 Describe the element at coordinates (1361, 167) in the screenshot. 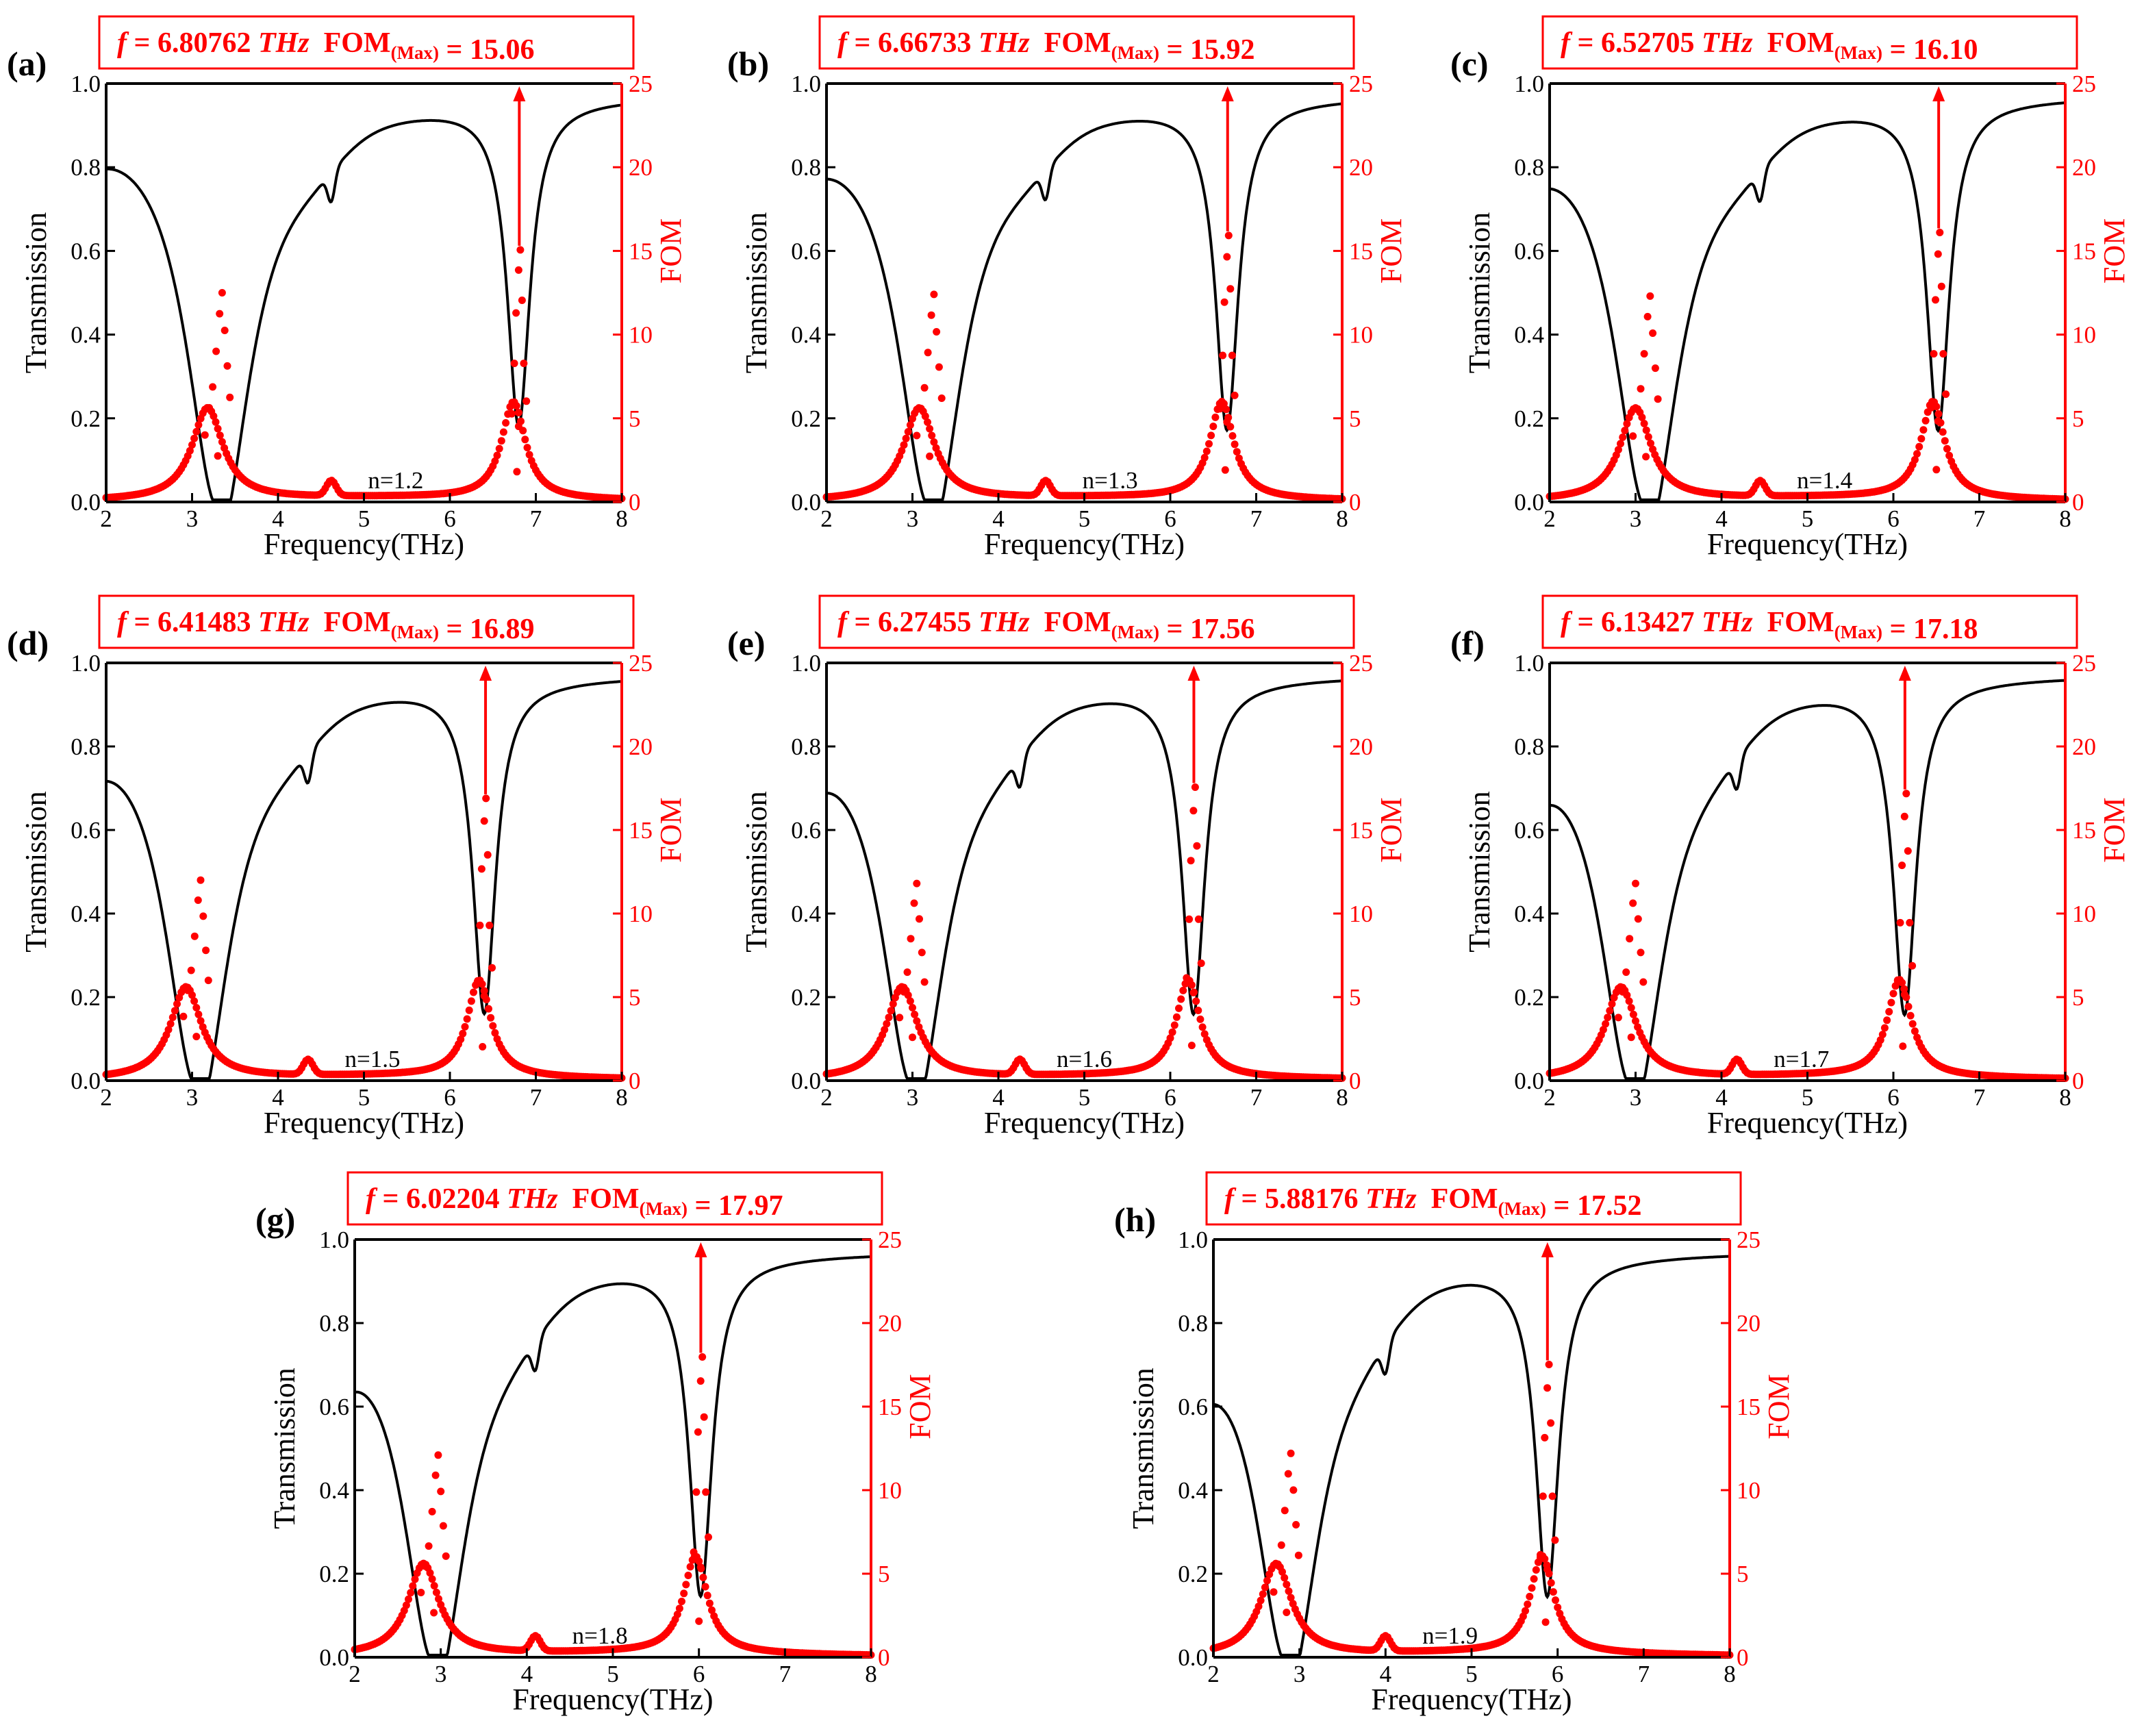

I see `y-right-tick-label: 20` at that location.